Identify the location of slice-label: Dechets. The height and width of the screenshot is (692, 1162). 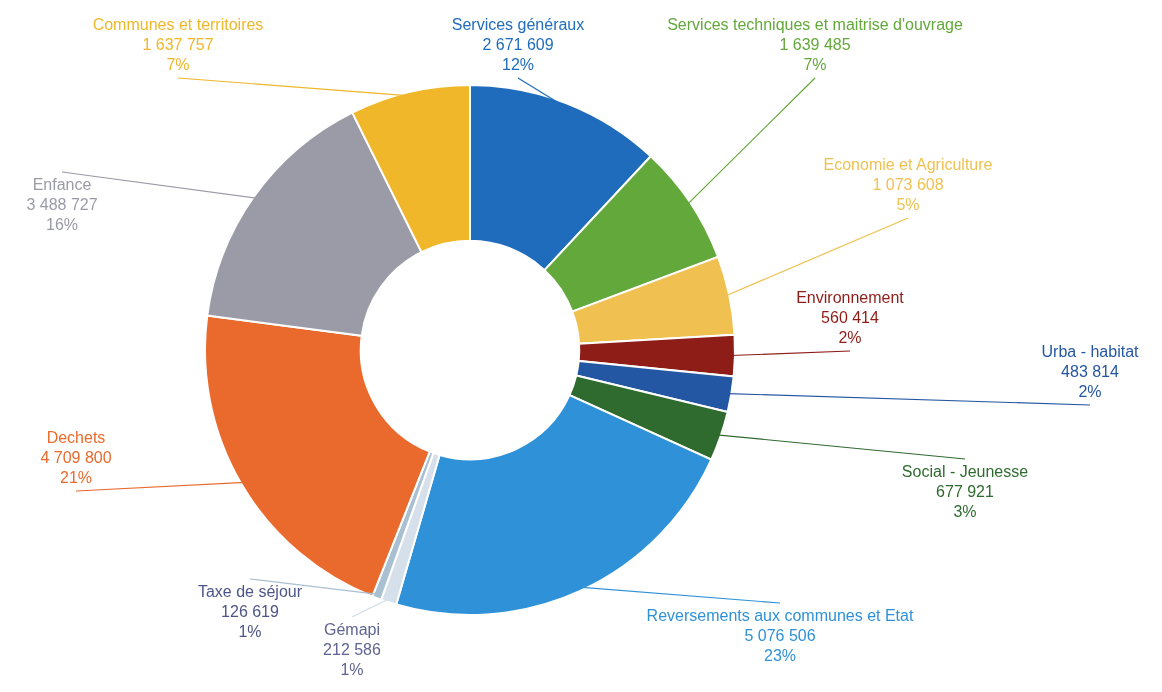
(76, 437).